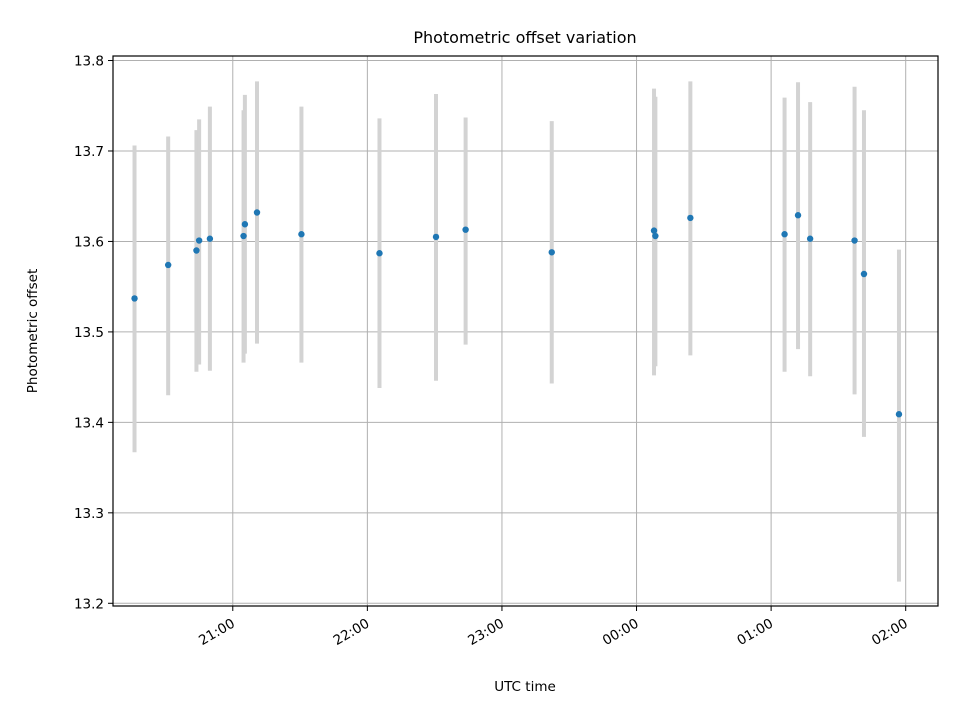 This screenshot has height=720, width=960. Describe the element at coordinates (525, 687) in the screenshot. I see `x-axis-label: UTC time` at that location.